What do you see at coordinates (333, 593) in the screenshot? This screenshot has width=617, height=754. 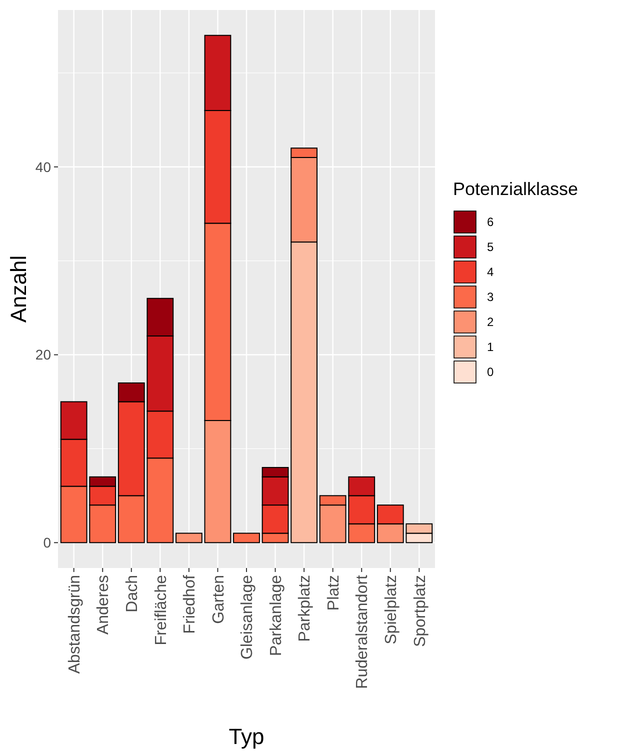 I see `x-tick-label: Platz` at bounding box center [333, 593].